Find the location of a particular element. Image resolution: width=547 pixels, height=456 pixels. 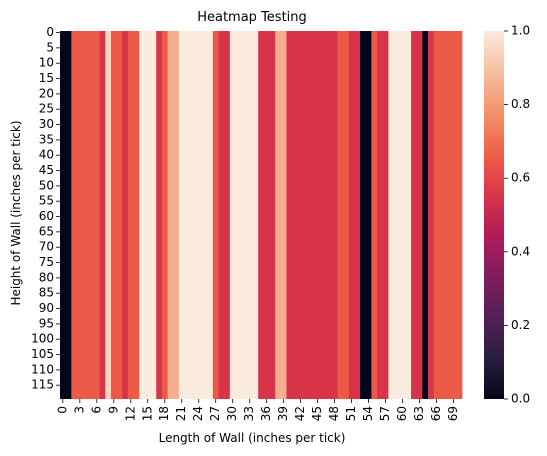

y-tick-label: 45 is located at coordinates (46, 170).